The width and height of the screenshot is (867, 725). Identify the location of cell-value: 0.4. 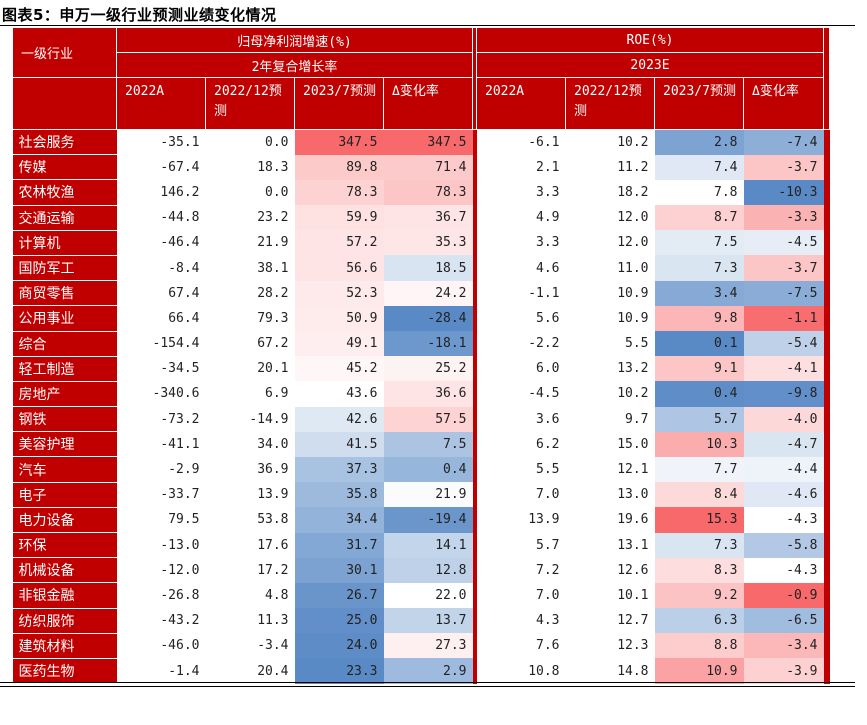
(428, 469).